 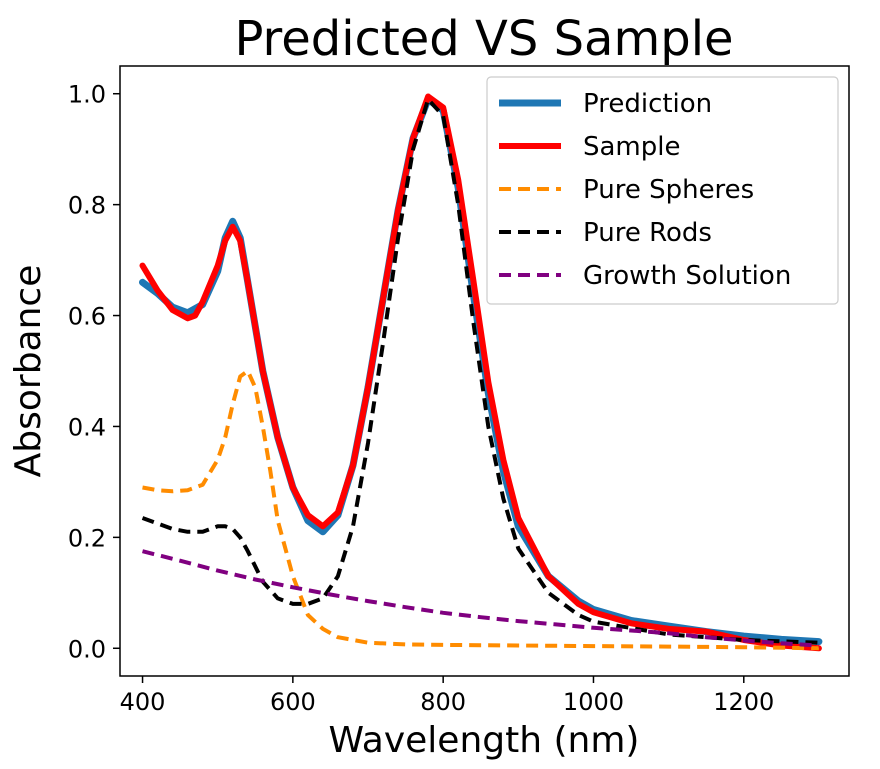 I want to click on legend-label-prediction: Prediction, so click(x=647, y=104).